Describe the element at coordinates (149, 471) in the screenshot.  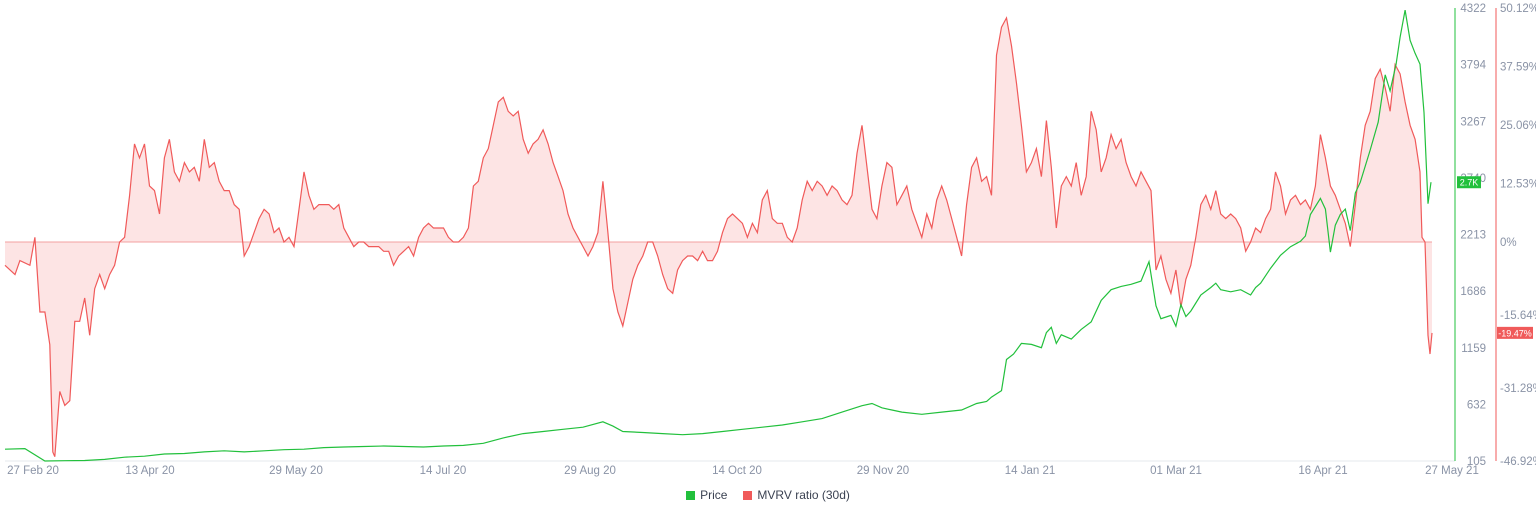
I see `x-tick-label: 13 Apr 20` at that location.